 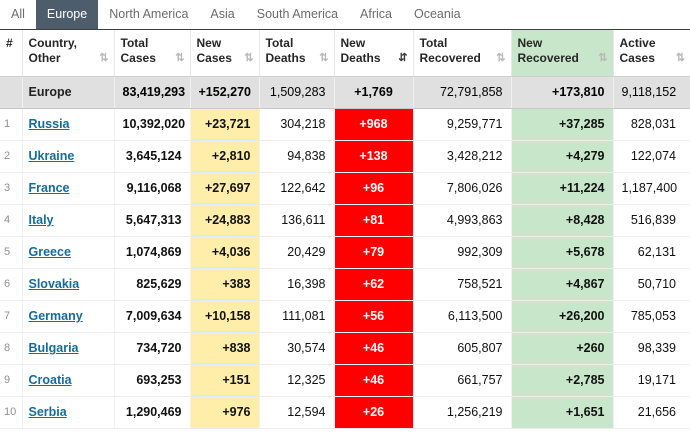 I want to click on active-cases-cell: 9,118,152, so click(x=651, y=92).